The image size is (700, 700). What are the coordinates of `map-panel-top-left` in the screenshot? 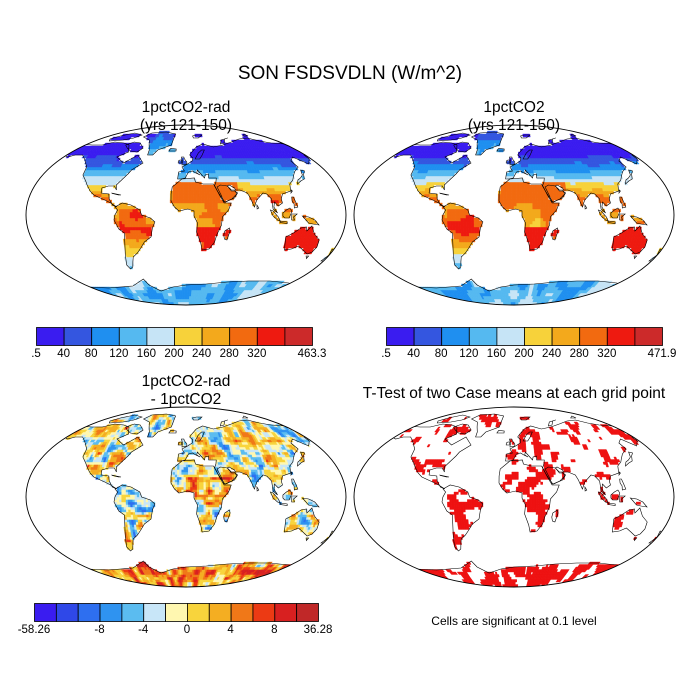 It's located at (186, 215).